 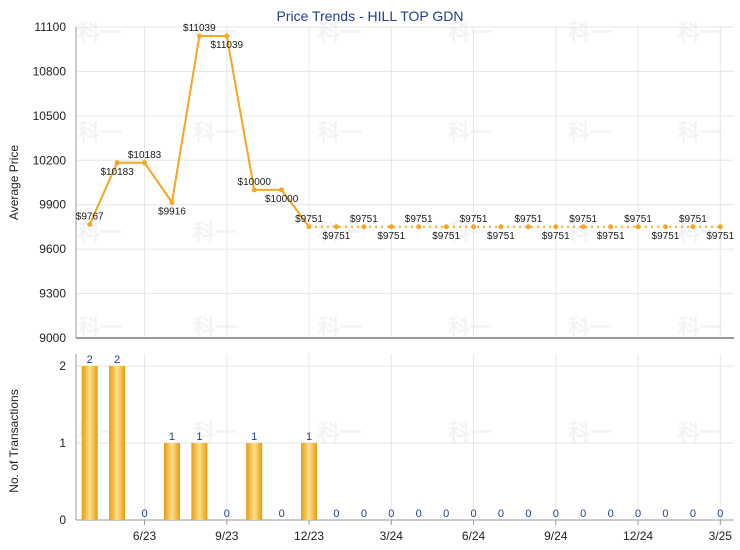 I want to click on price-y-axis-title: Average Price, so click(x=14, y=182).